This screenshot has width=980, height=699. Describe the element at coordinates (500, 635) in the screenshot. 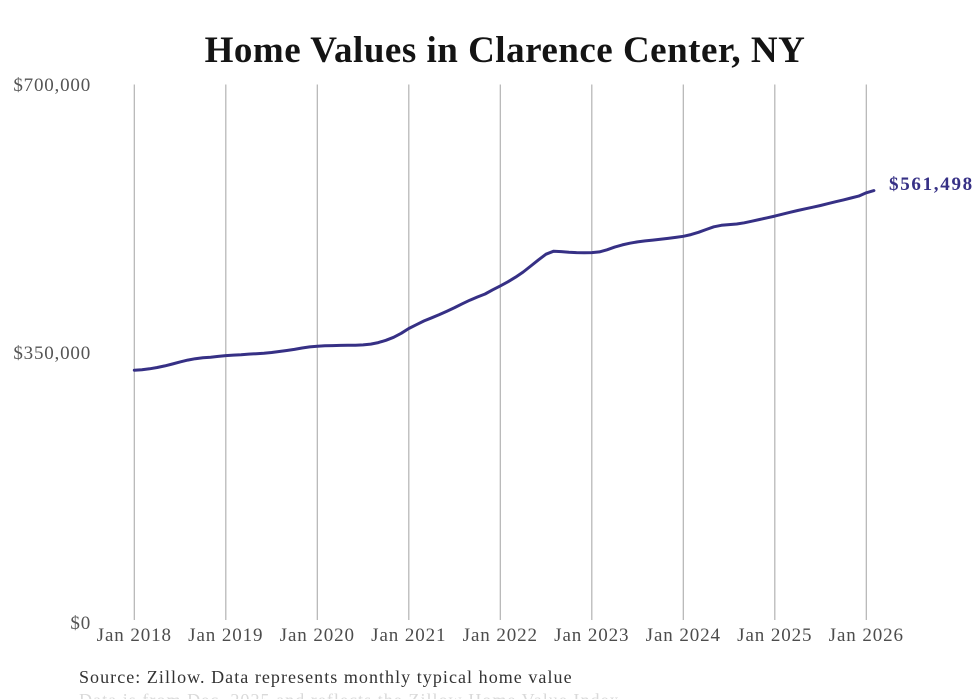

I see `svg-text: Jan 2022` at that location.